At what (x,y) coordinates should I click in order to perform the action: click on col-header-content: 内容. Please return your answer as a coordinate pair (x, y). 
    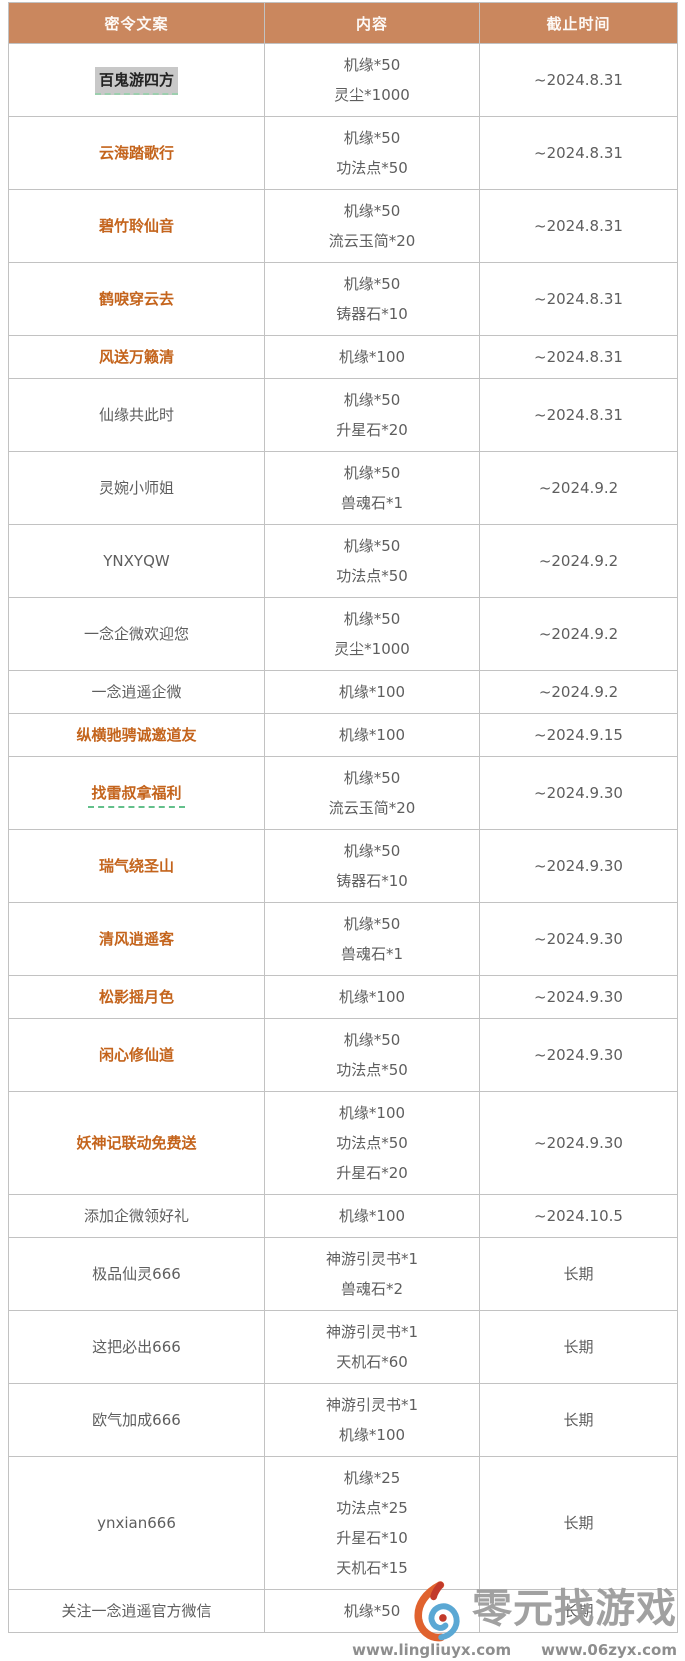
    Looking at the image, I should click on (372, 23).